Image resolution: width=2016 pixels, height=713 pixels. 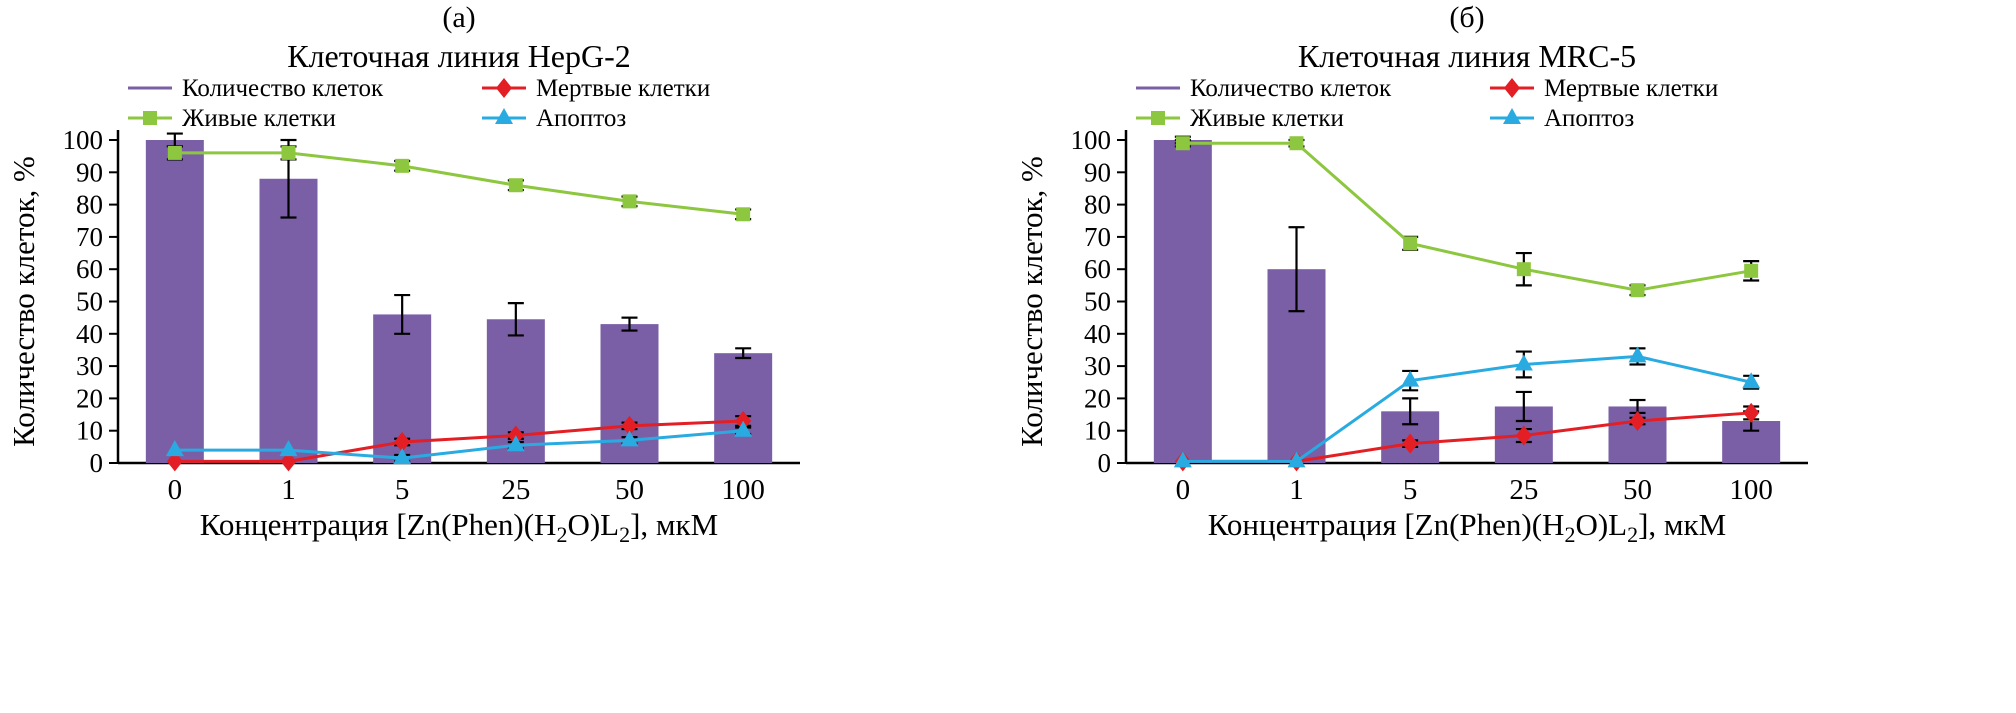 What do you see at coordinates (743, 490) in the screenshot?
I see `x-tick-label: 100` at bounding box center [743, 490].